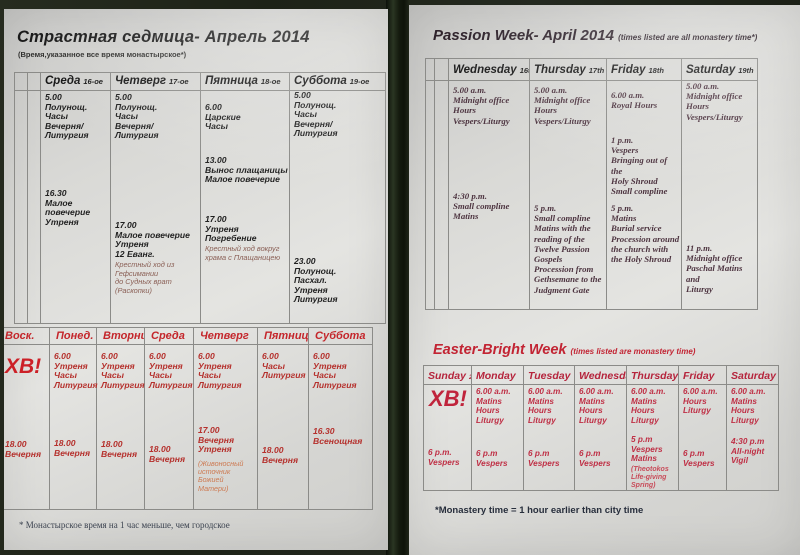 Image resolution: width=800 pixels, height=555 pixels. What do you see at coordinates (549, 376) in the screenshot?
I see `day-name: Tuesday` at bounding box center [549, 376].